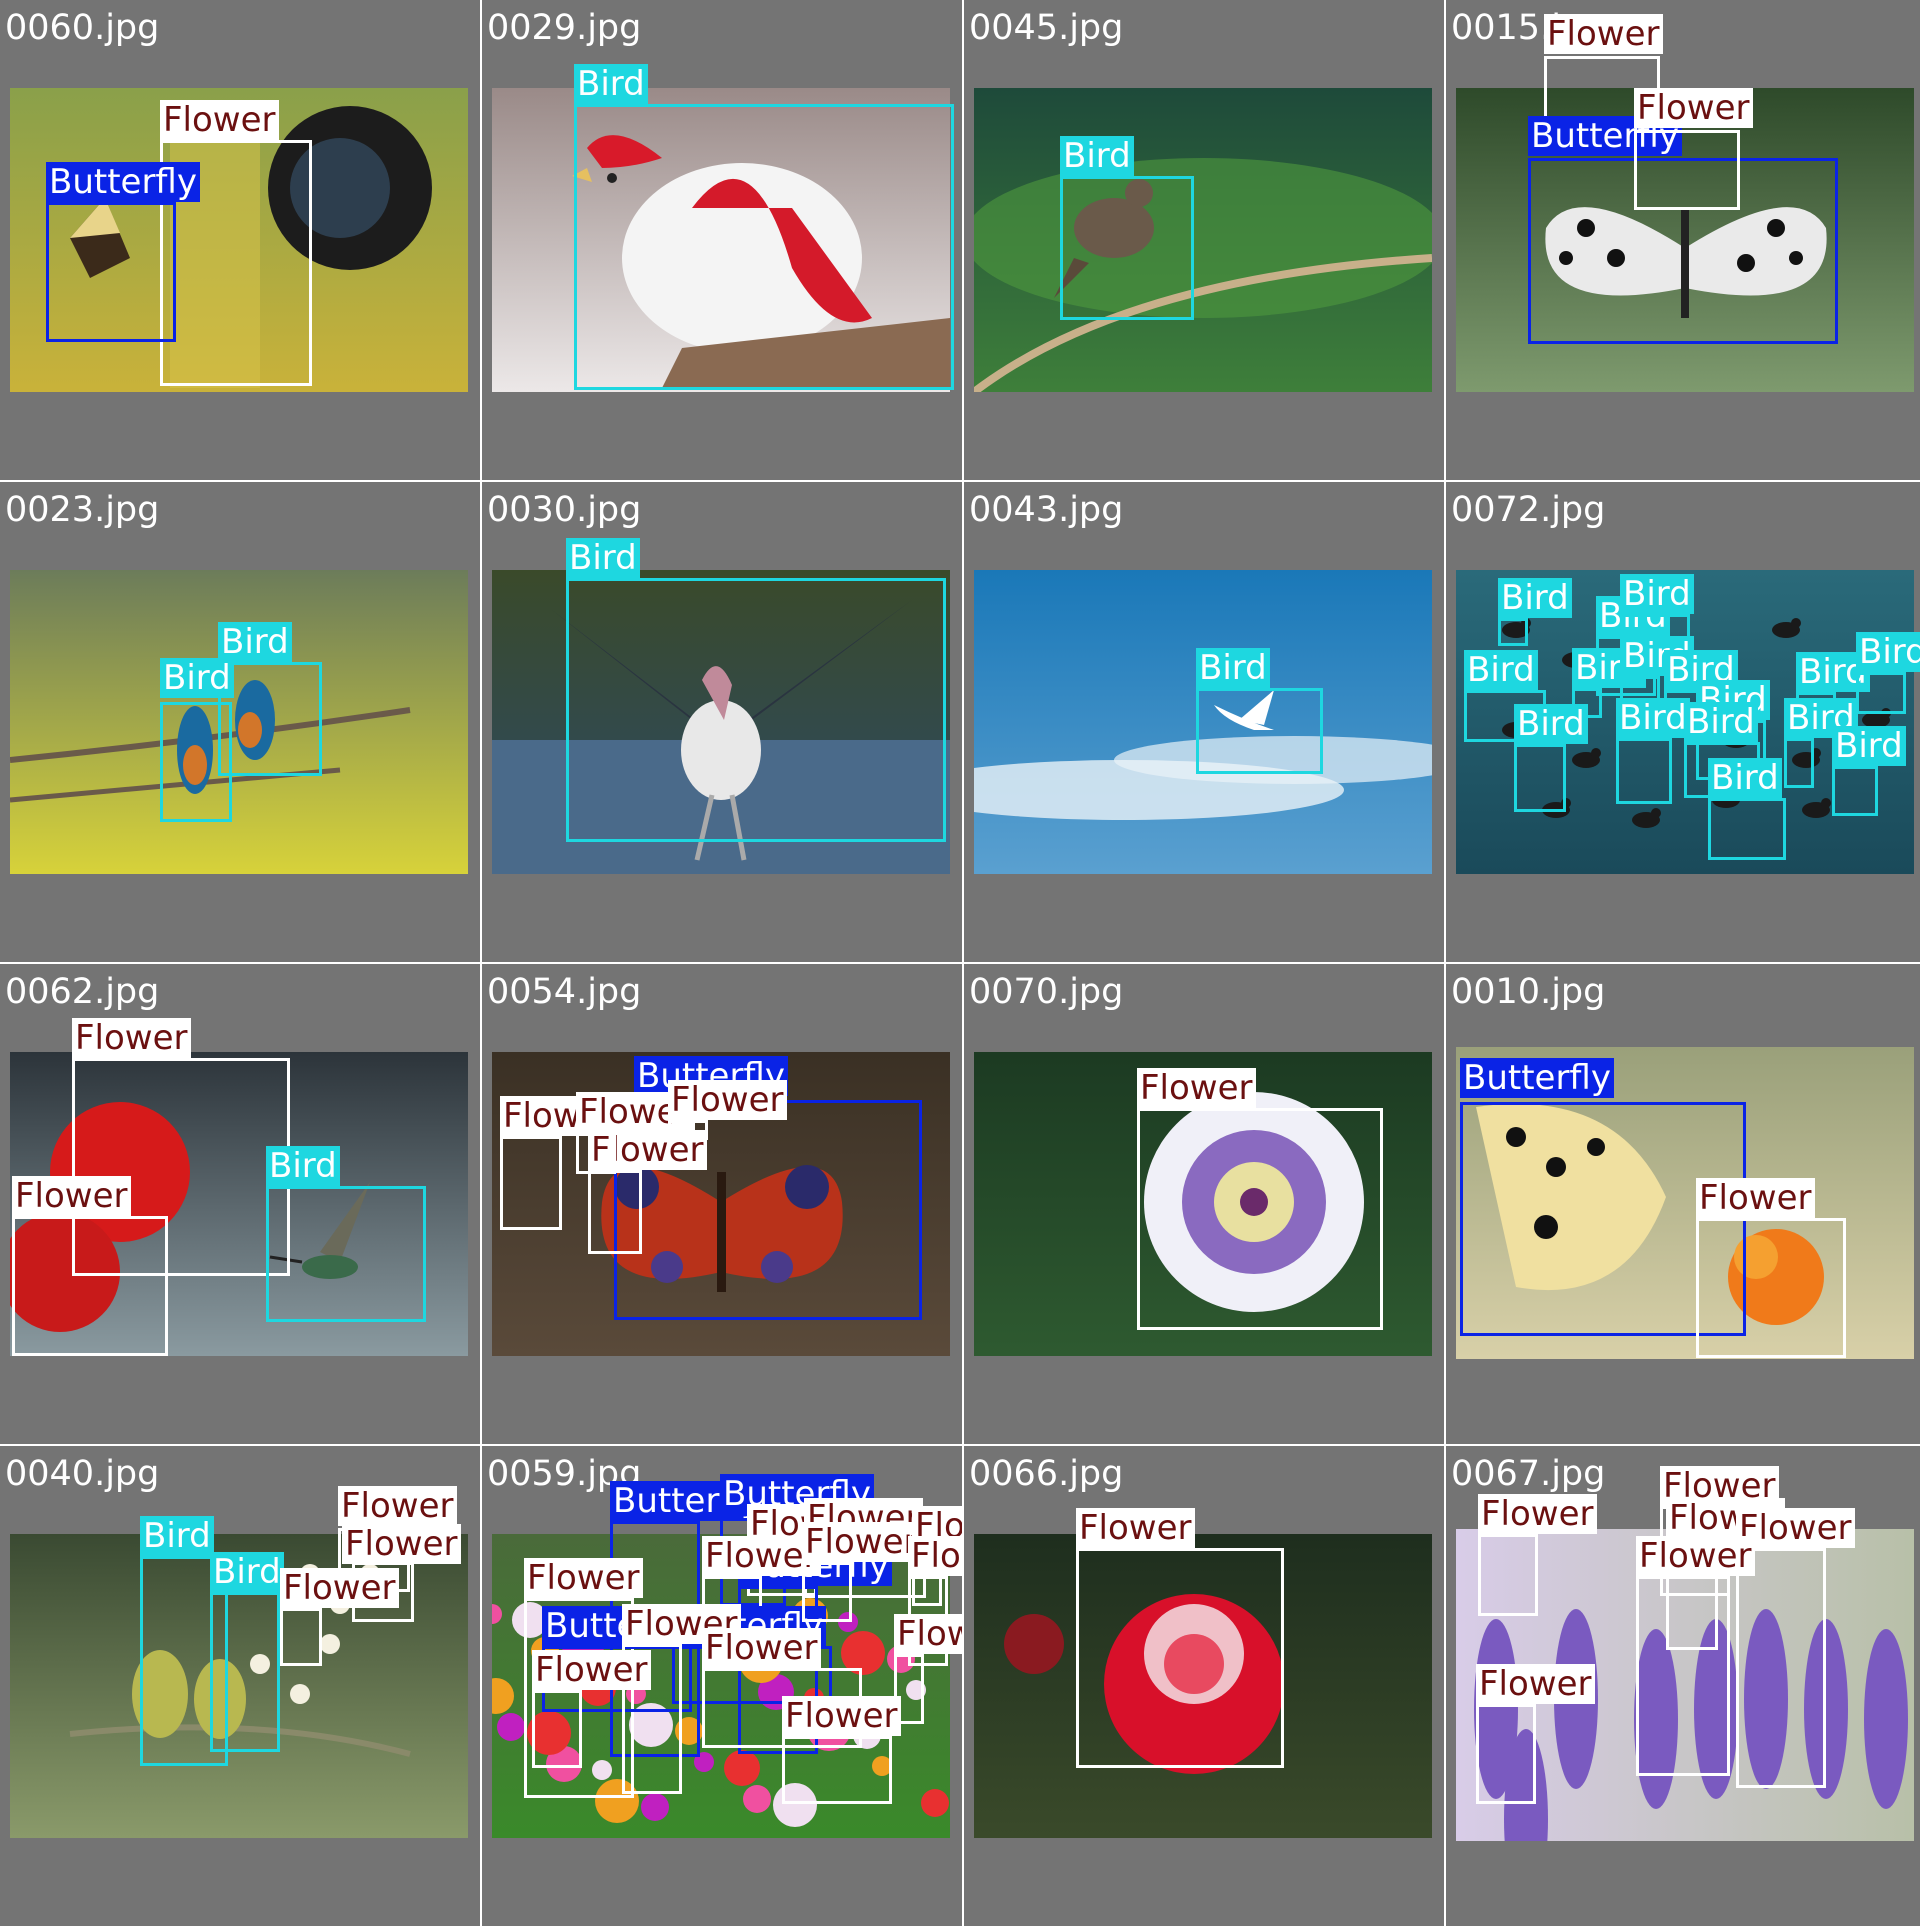 The width and height of the screenshot is (1920, 1926). I want to click on tile-filename: 0029.jpg, so click(564, 28).